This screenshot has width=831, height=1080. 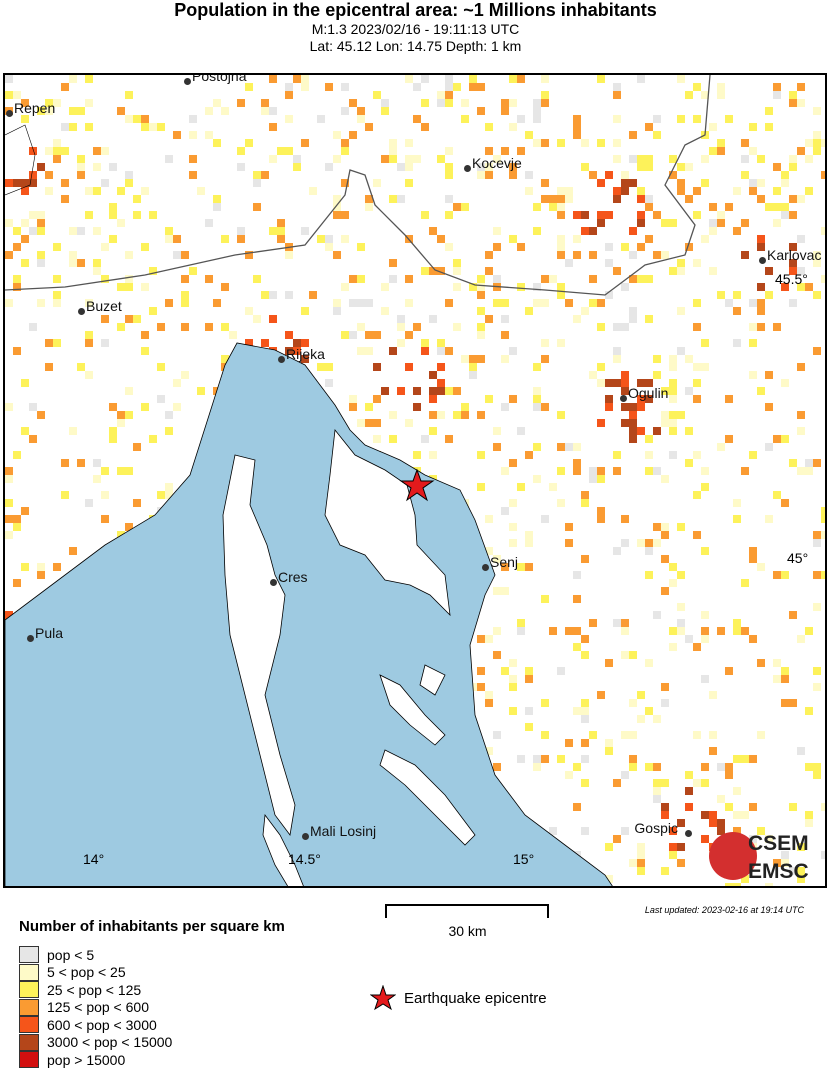 I want to click on city-label: Buzet, so click(x=104, y=306).